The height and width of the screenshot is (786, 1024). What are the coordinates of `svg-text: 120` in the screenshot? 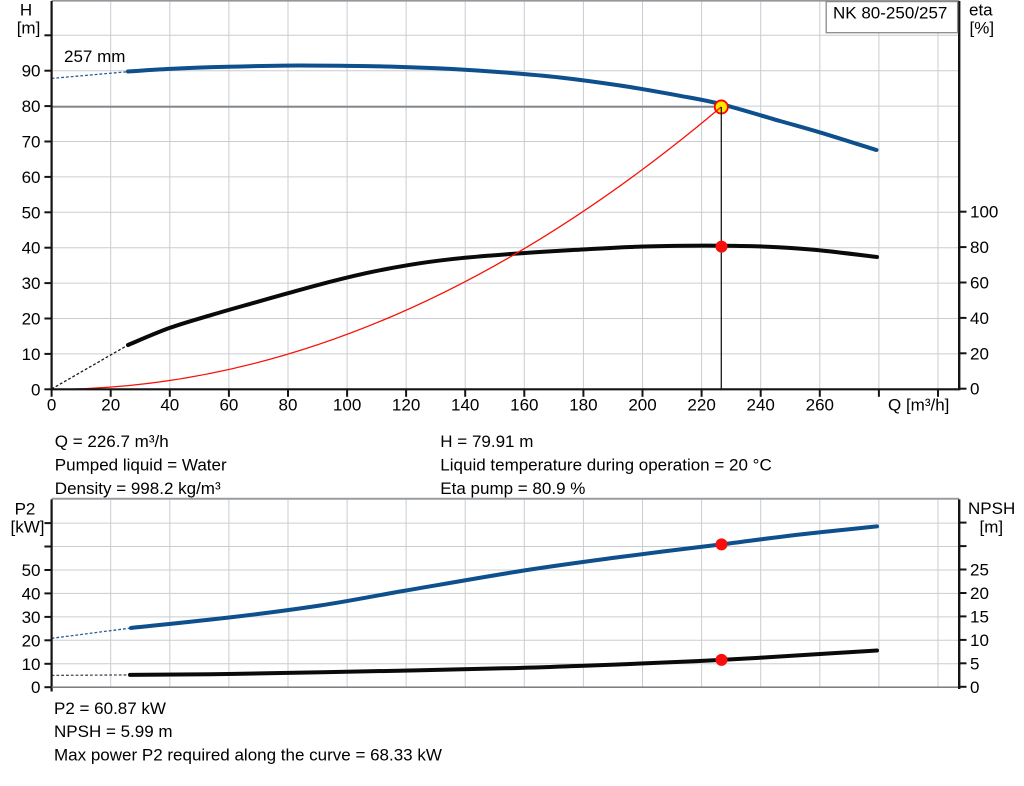 It's located at (406, 405).